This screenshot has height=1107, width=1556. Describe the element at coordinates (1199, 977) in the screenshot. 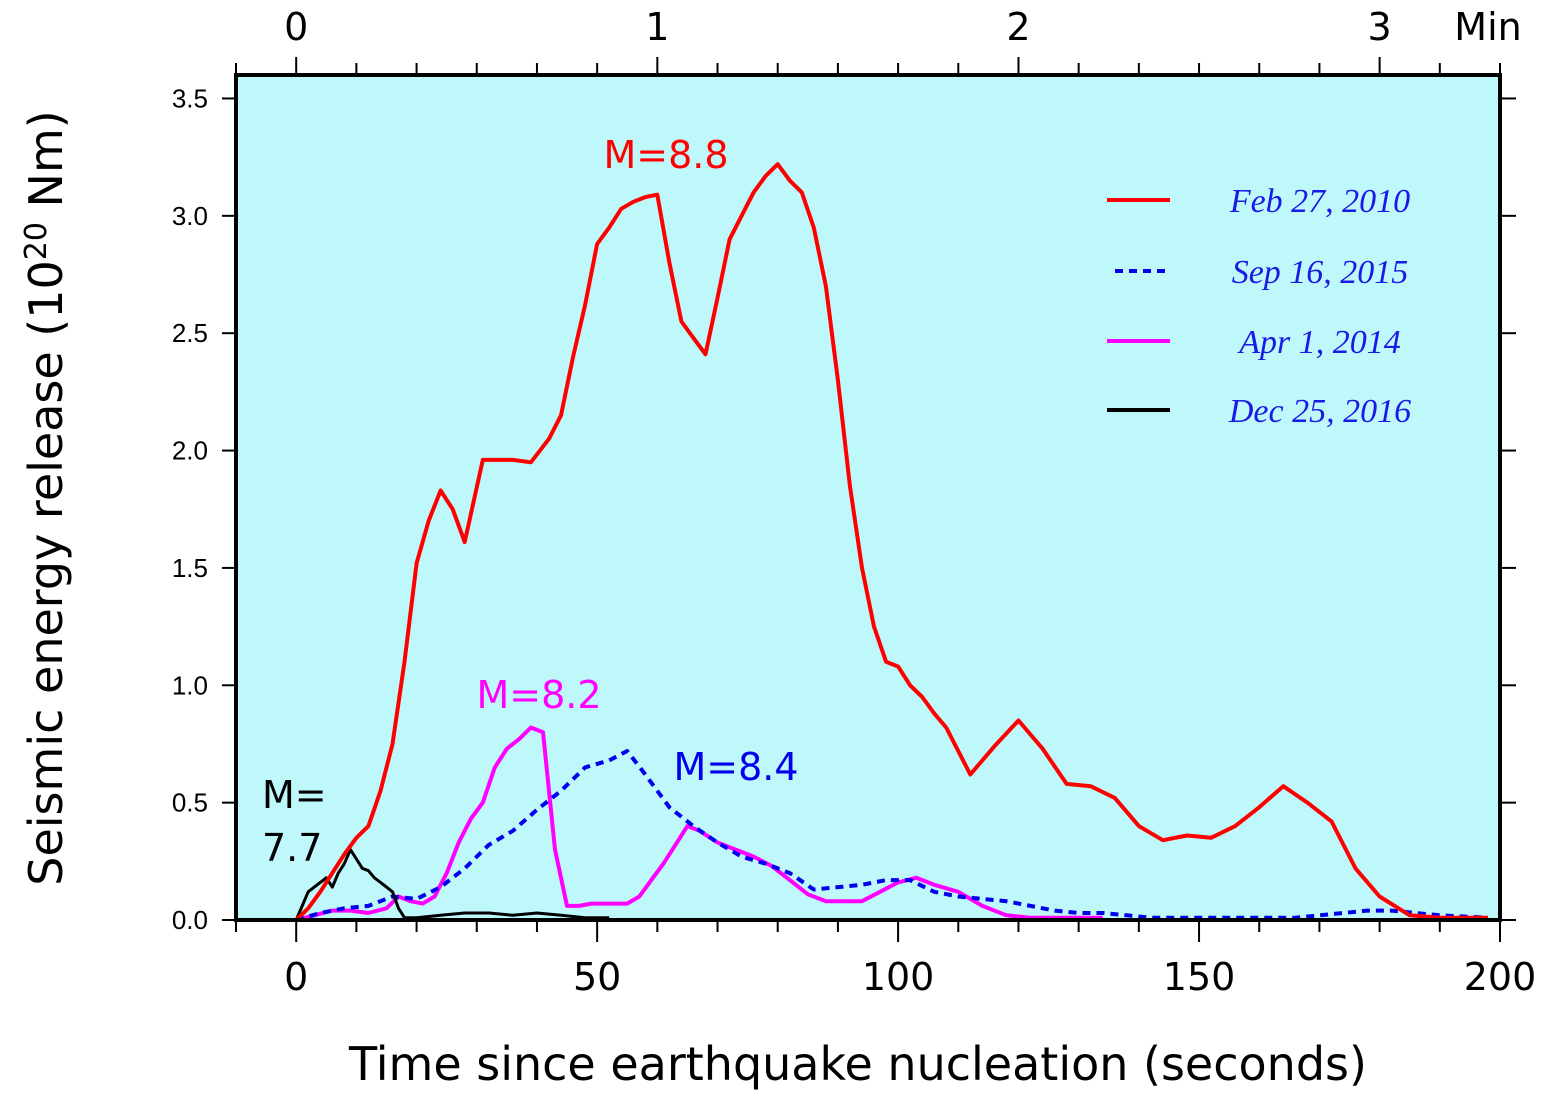

I see `x-tick-label: 150` at that location.